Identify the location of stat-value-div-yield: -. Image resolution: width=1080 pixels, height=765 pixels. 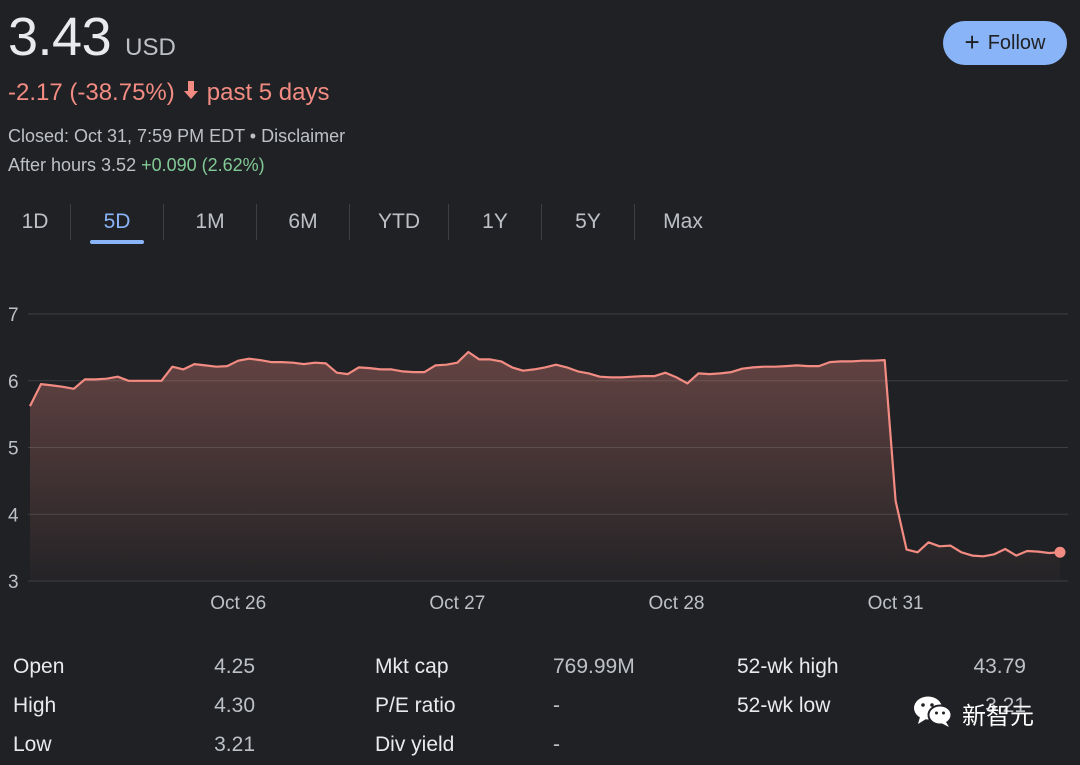
(556, 744).